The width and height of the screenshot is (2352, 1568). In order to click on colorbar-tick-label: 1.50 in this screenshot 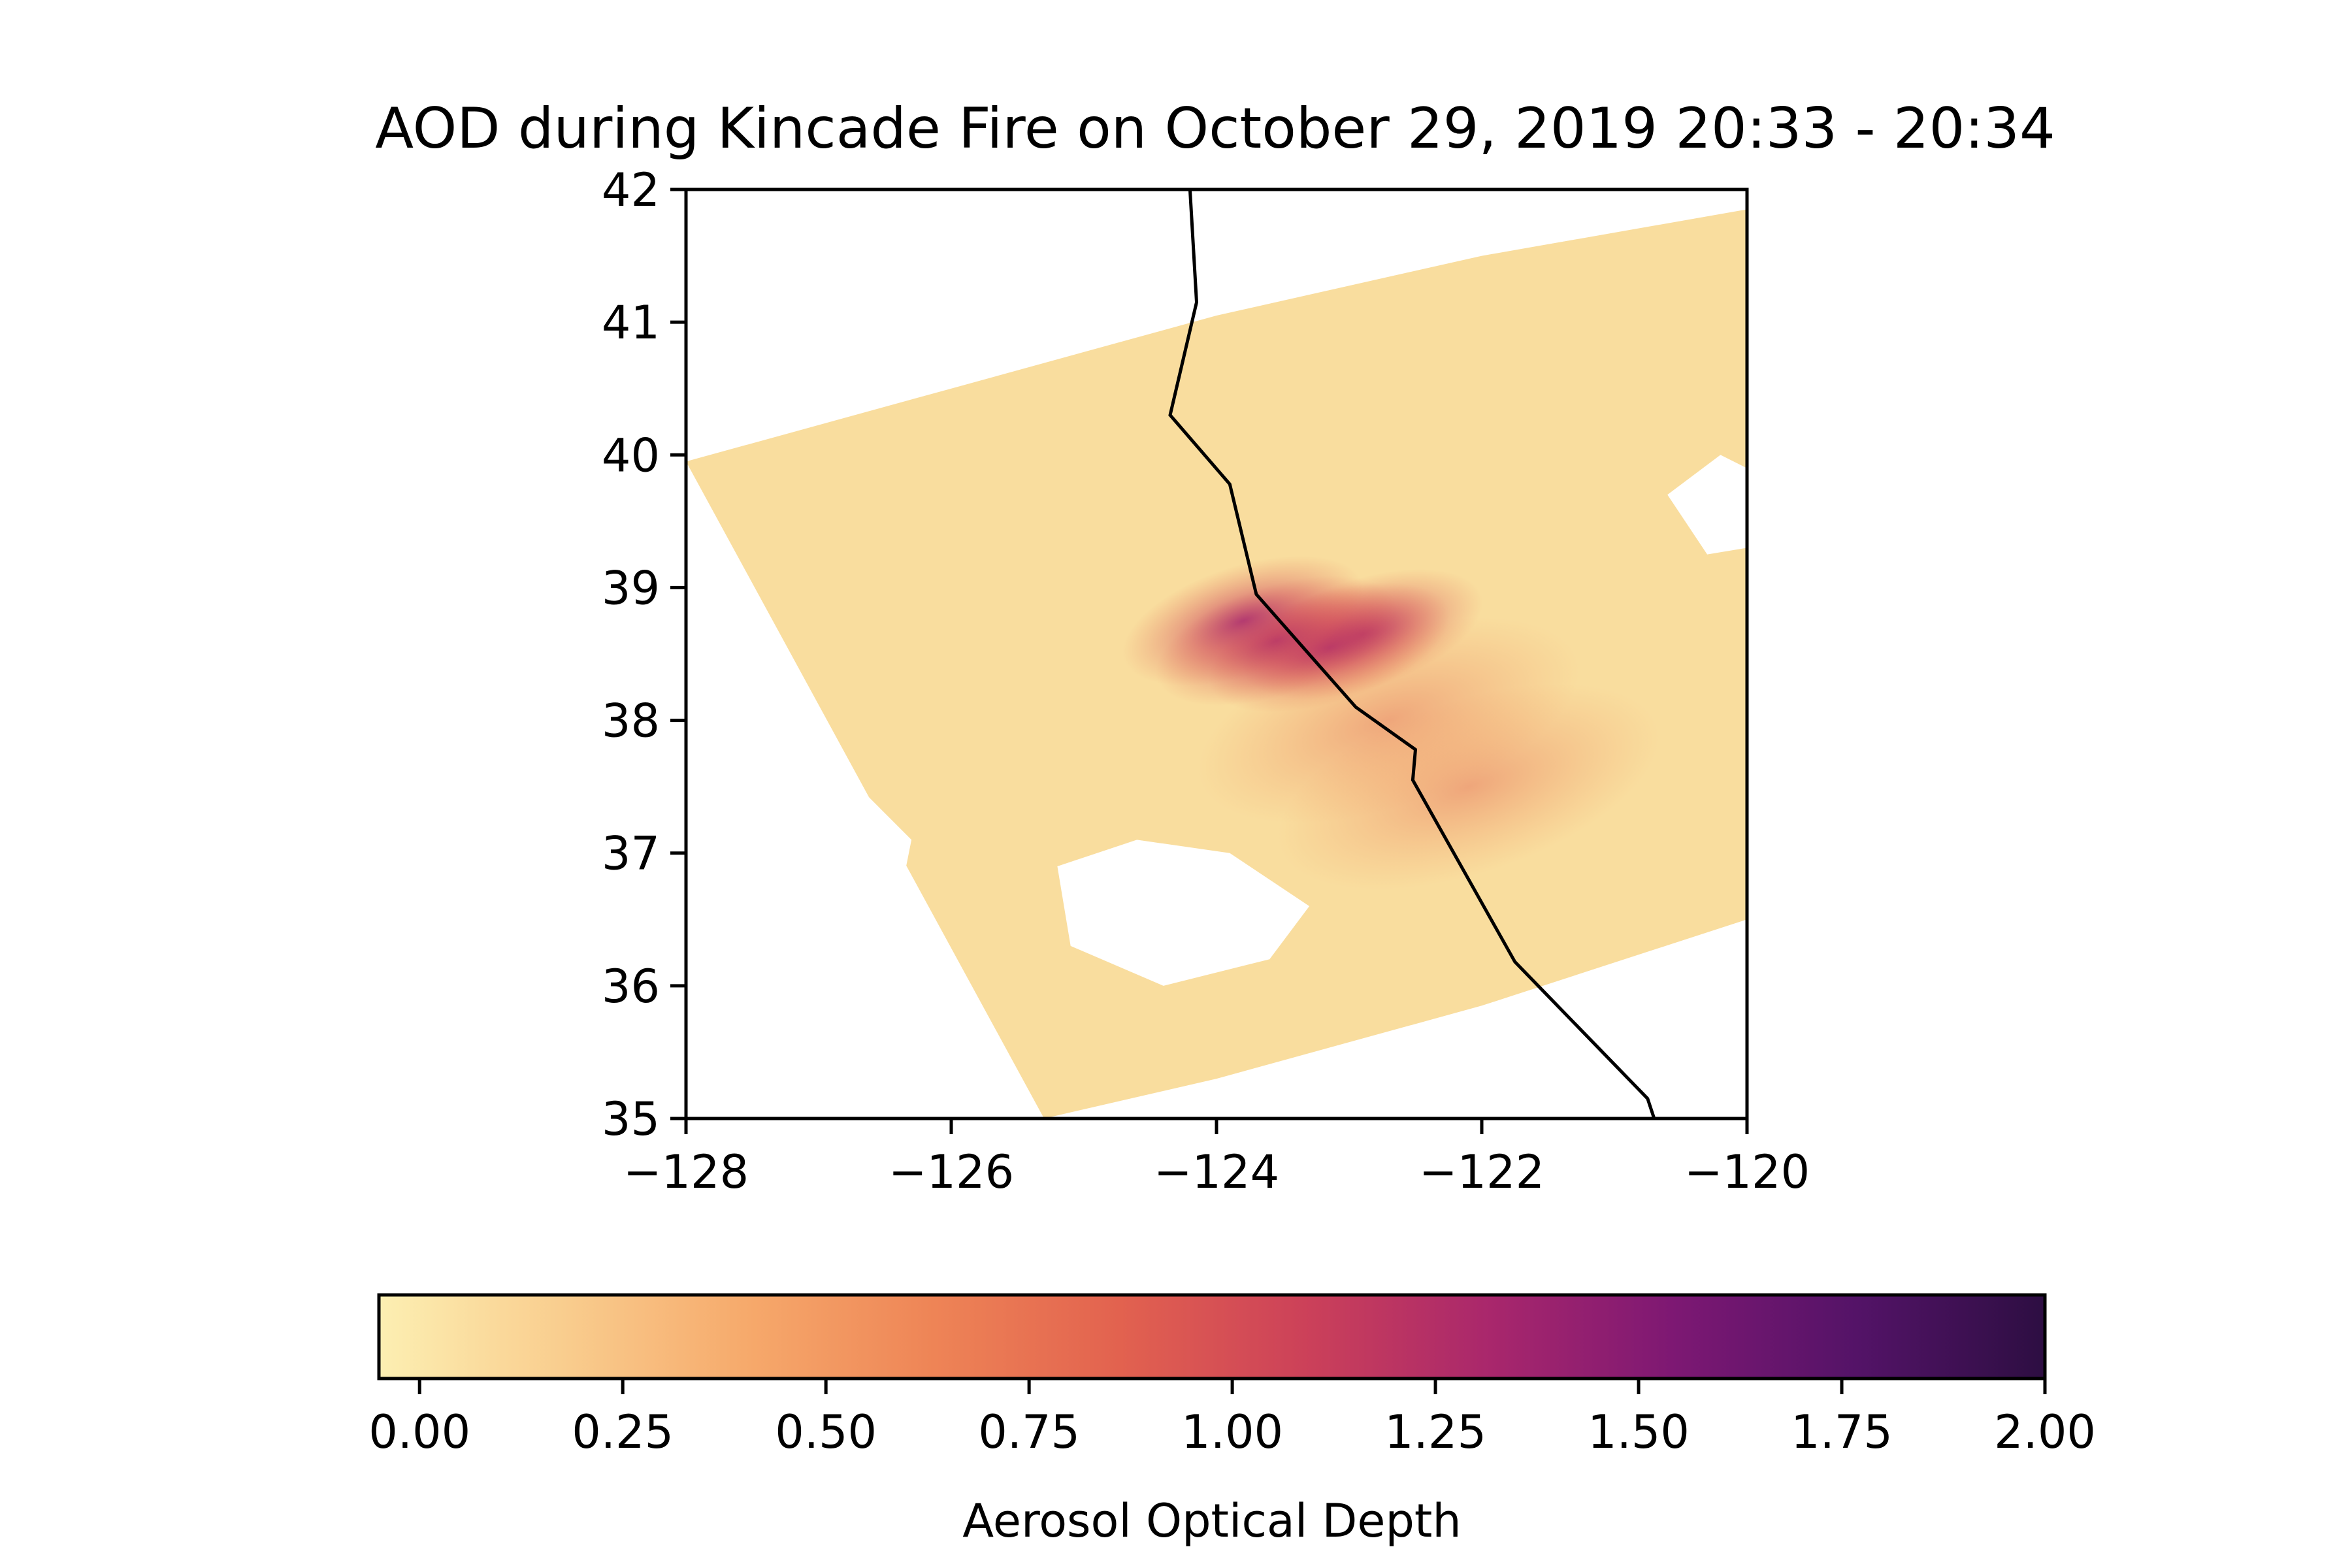, I will do `click(1639, 1432)`.